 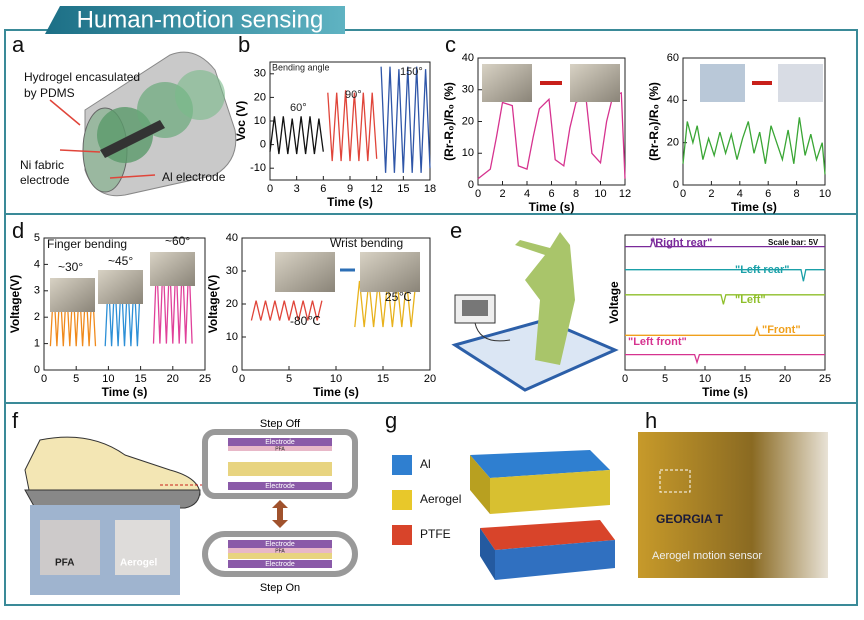 What do you see at coordinates (377, 189) in the screenshot?
I see `x-tick-label: 12` at bounding box center [377, 189].